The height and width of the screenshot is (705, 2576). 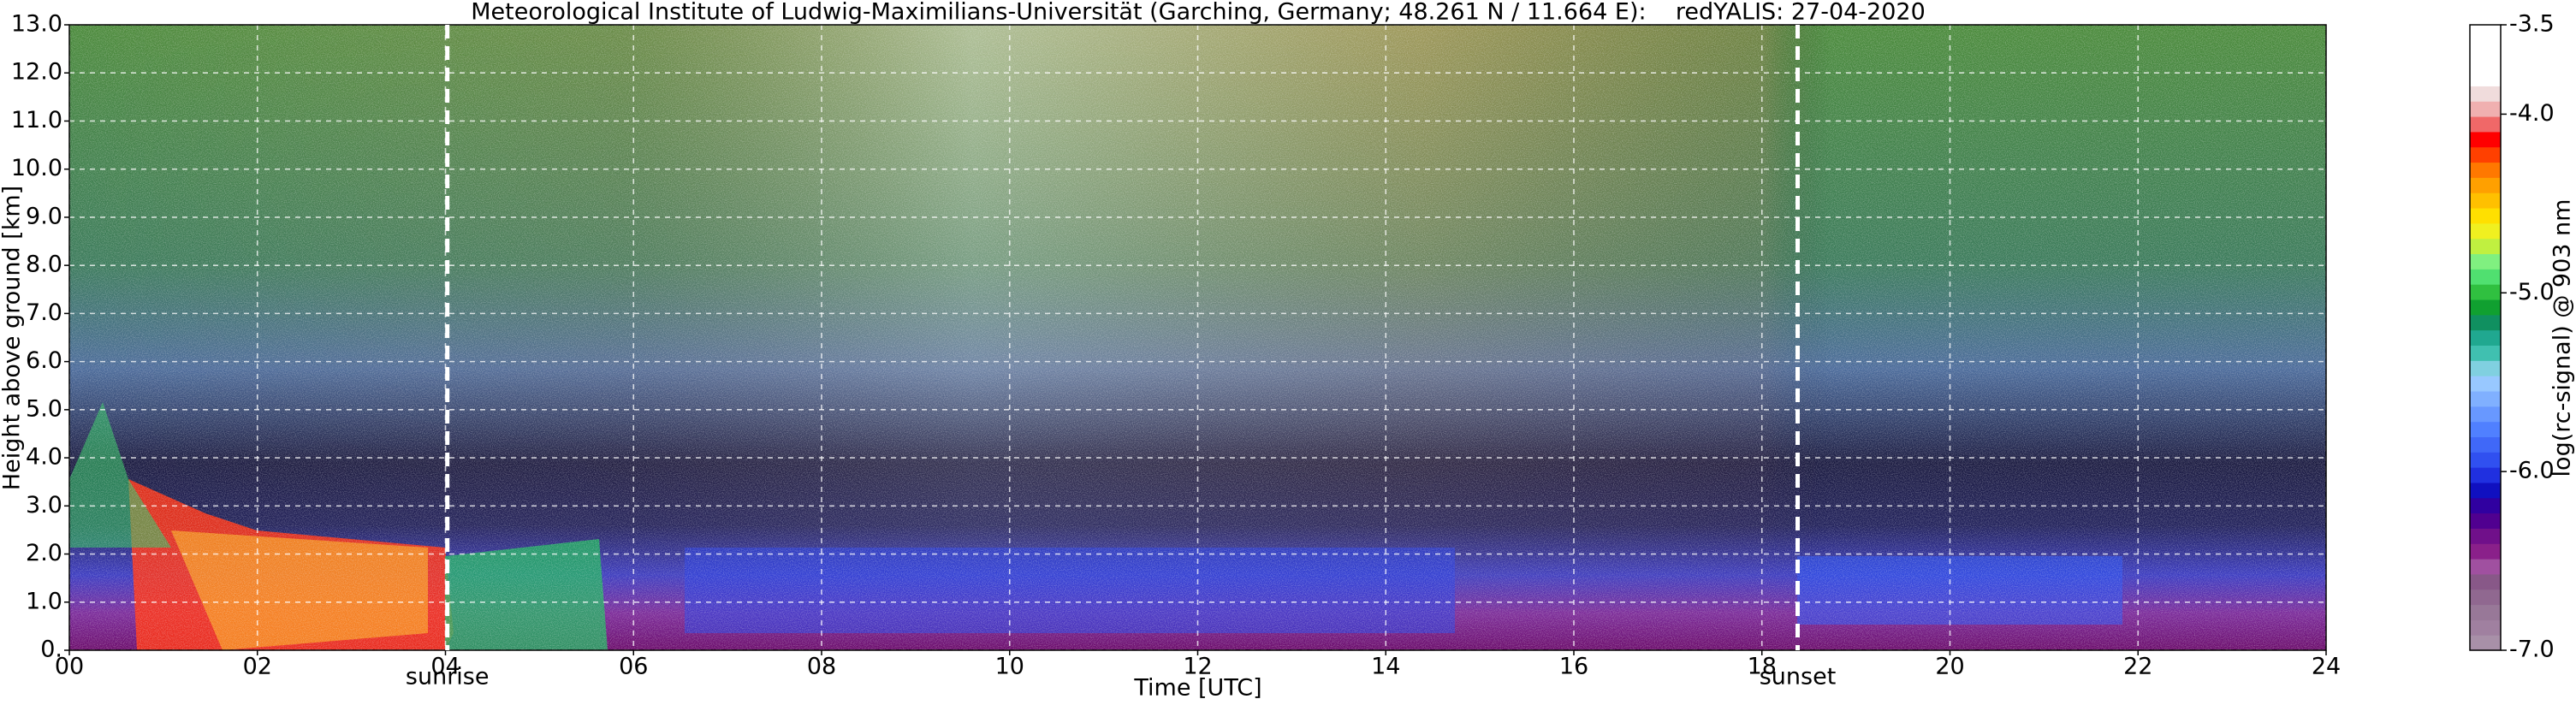 What do you see at coordinates (1197, 688) in the screenshot?
I see `x-axis-label: Time [UTC]` at bounding box center [1197, 688].